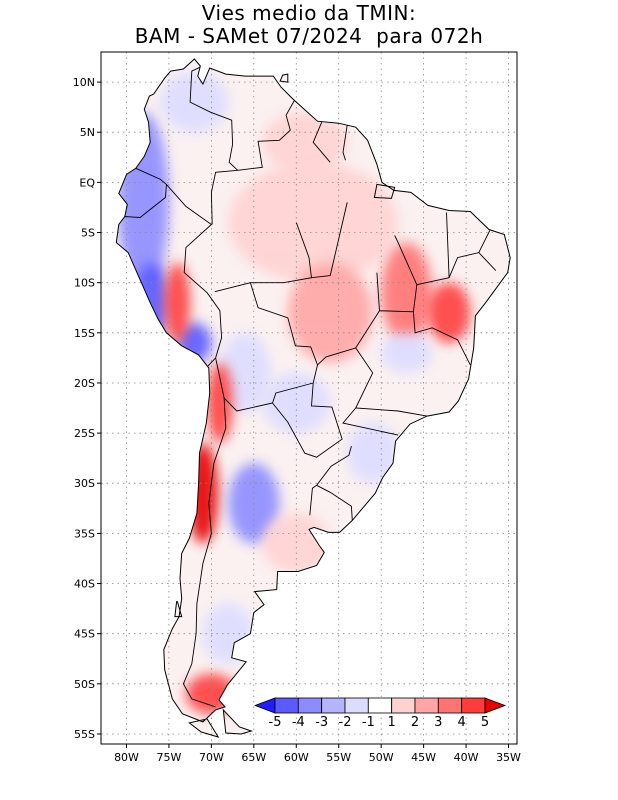  Describe the element at coordinates (438, 722) in the screenshot. I see `colorbar-label: 3` at that location.